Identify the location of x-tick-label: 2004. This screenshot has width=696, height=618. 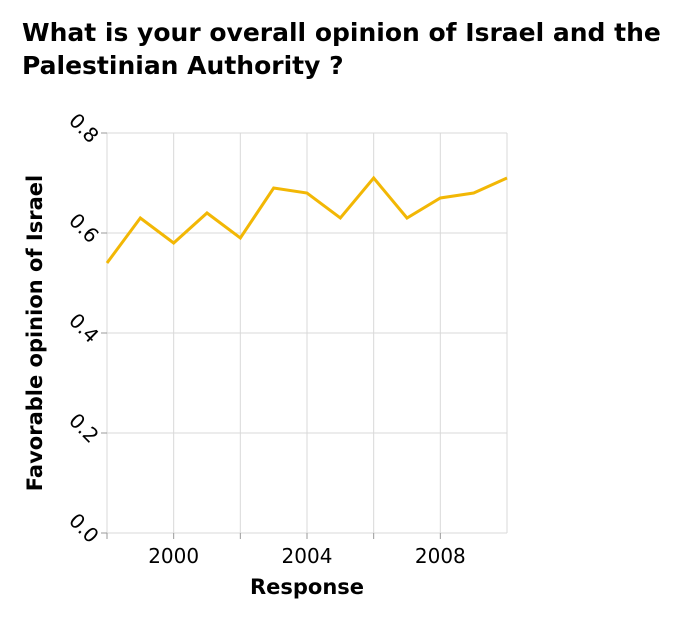
(307, 556).